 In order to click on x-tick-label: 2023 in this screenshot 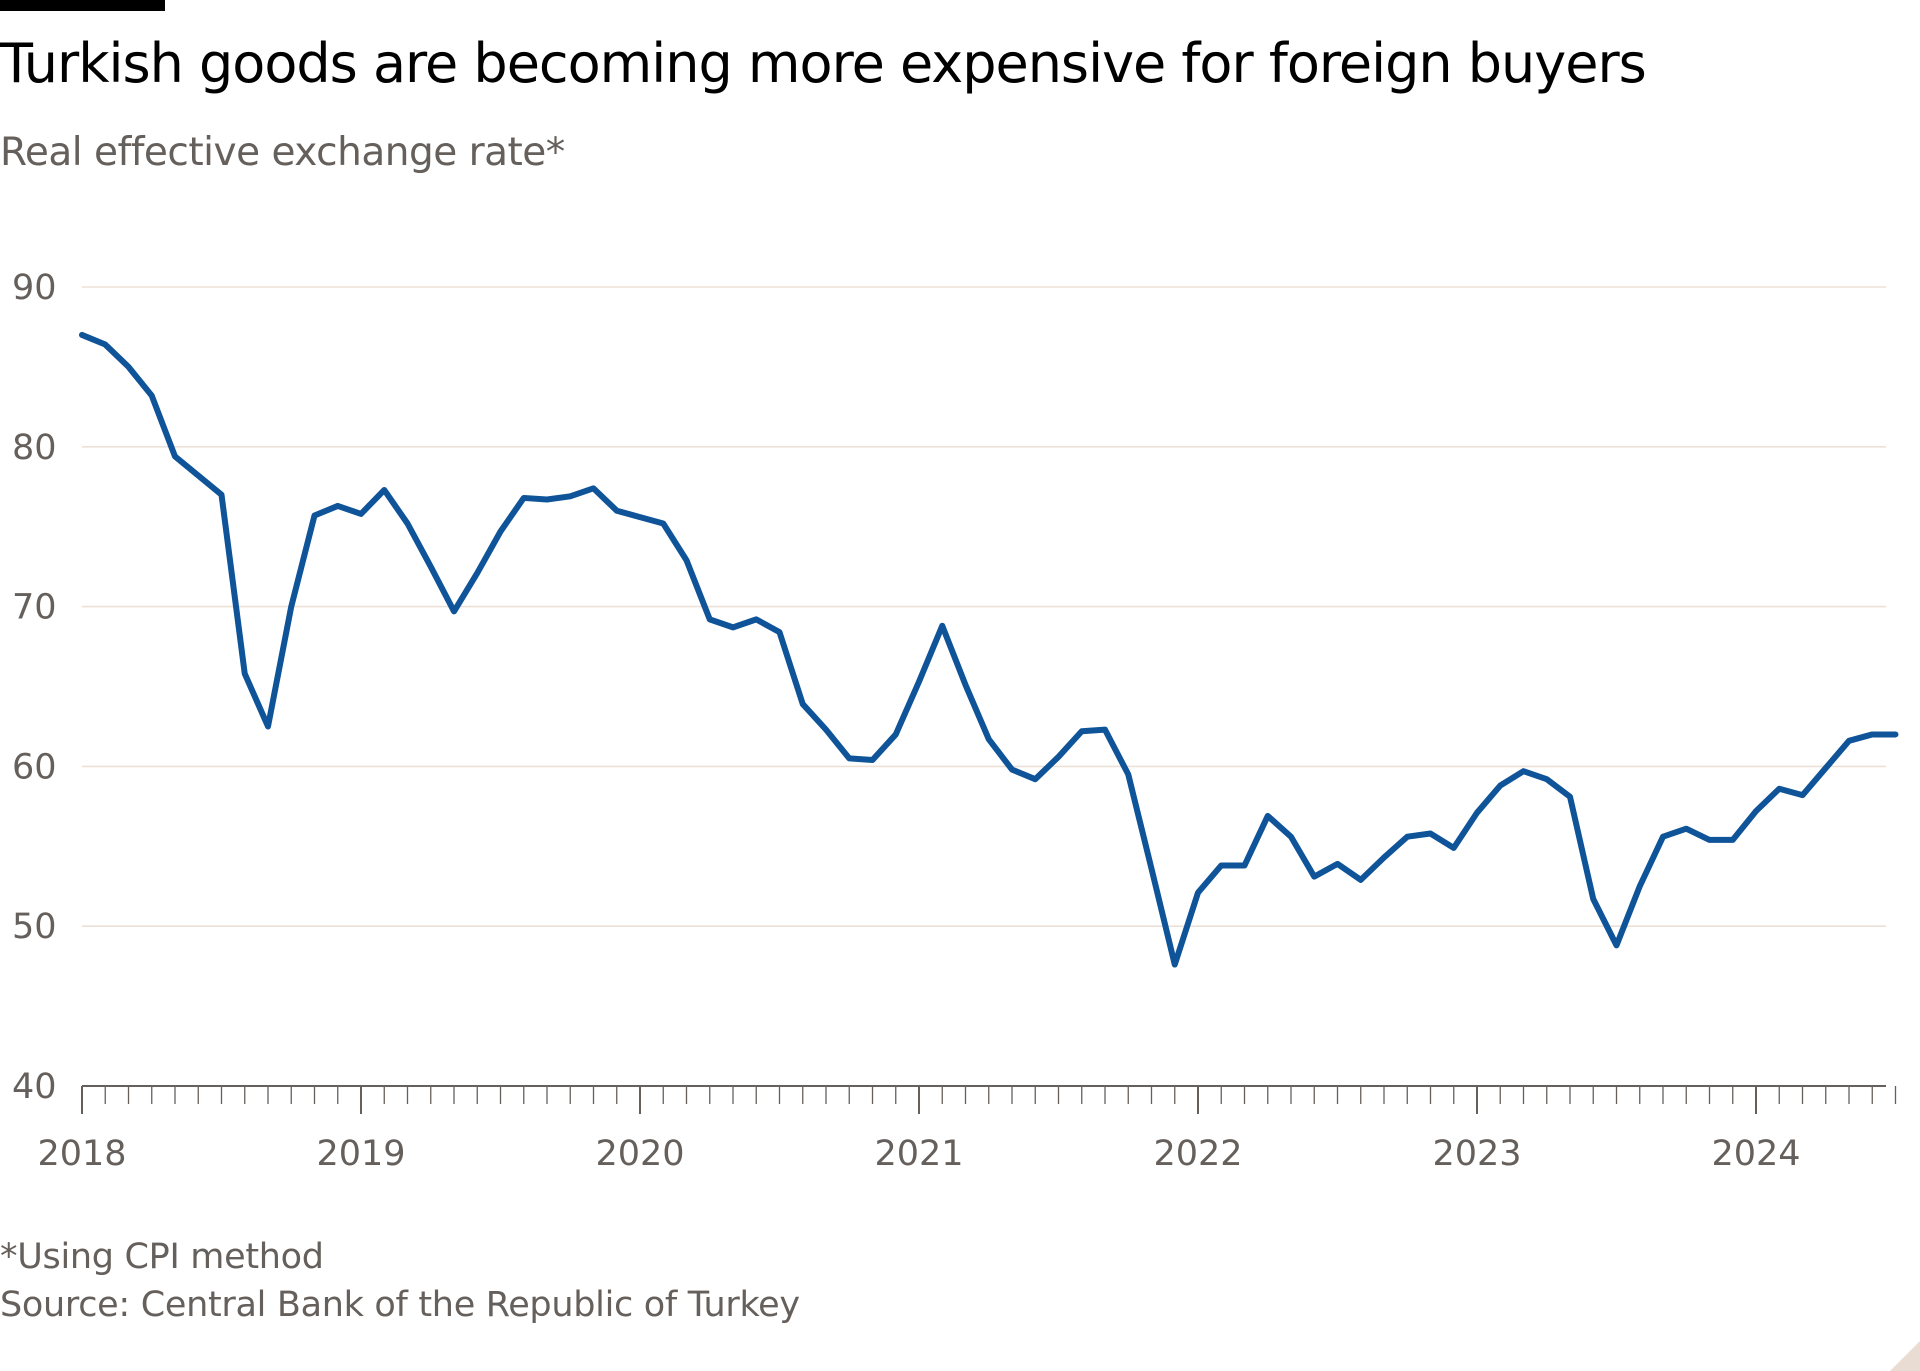, I will do `click(1476, 1154)`.